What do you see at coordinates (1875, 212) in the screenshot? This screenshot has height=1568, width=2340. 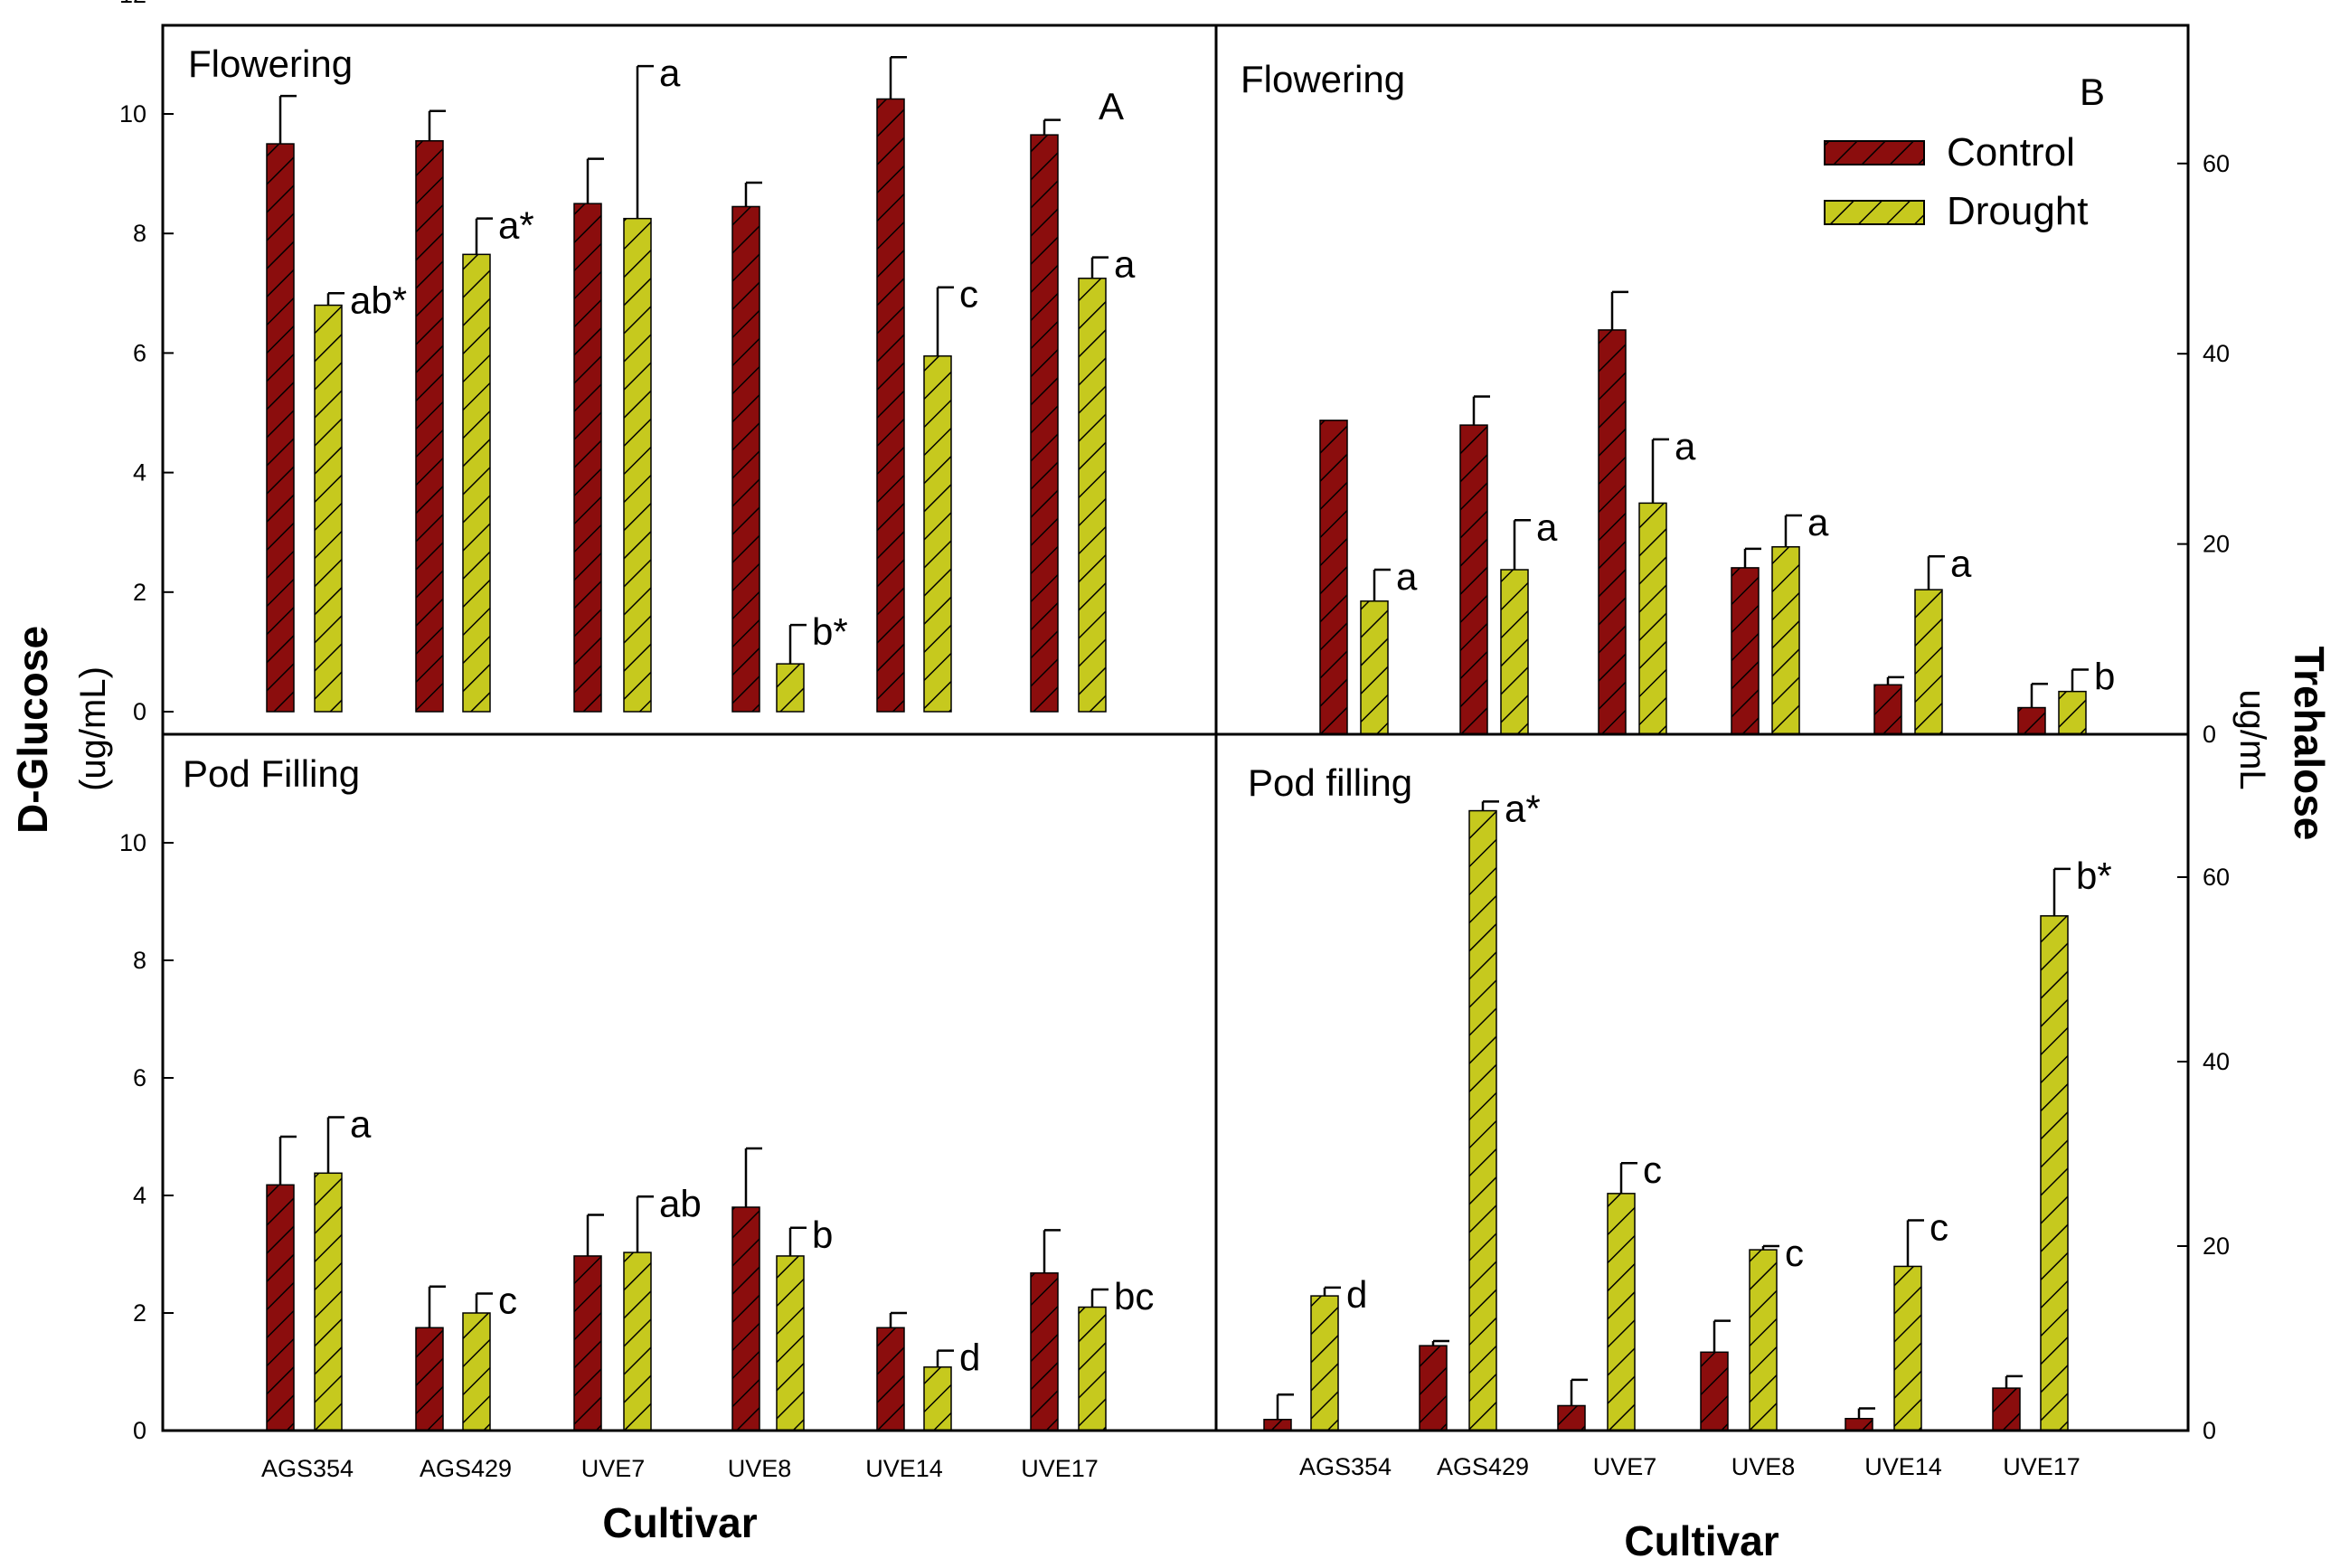 I see `legend-drought-swatch` at bounding box center [1875, 212].